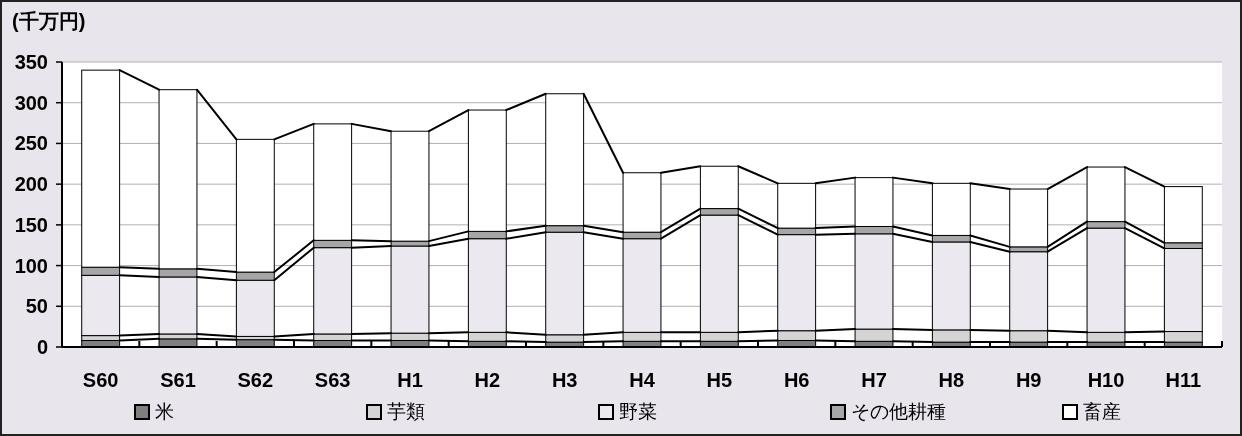 The width and height of the screenshot is (1242, 436). What do you see at coordinates (638, 411) in the screenshot?
I see `legend-label: 野菜` at bounding box center [638, 411].